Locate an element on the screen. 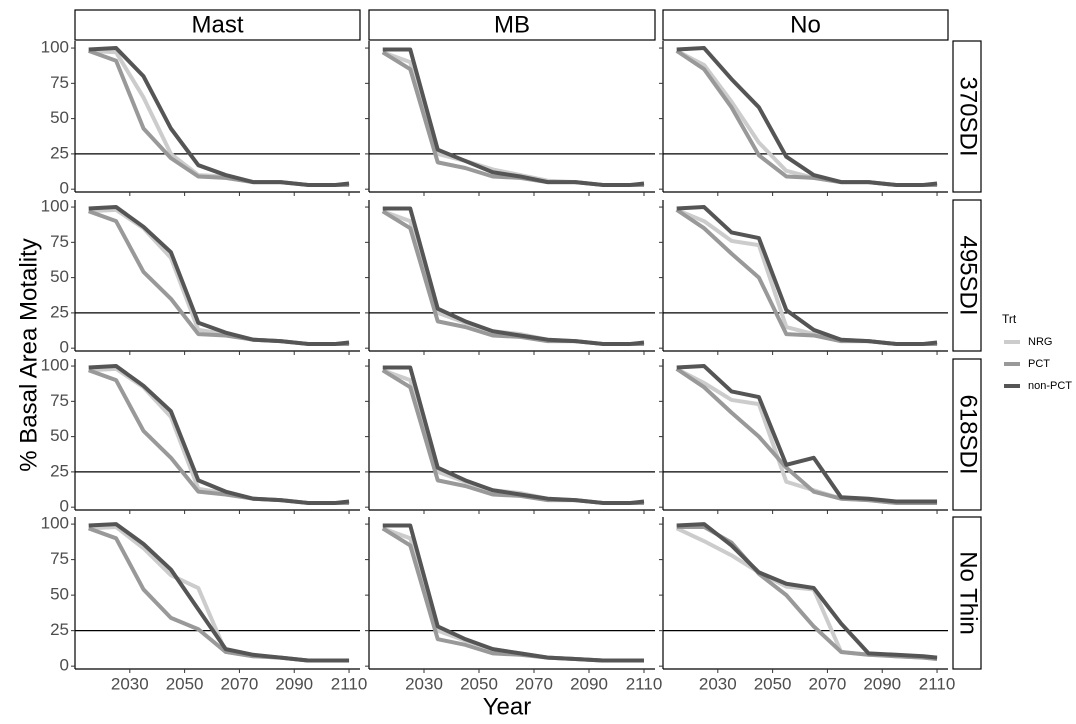 The height and width of the screenshot is (724, 1076). legend-title: Trt is located at coordinates (1009, 319).